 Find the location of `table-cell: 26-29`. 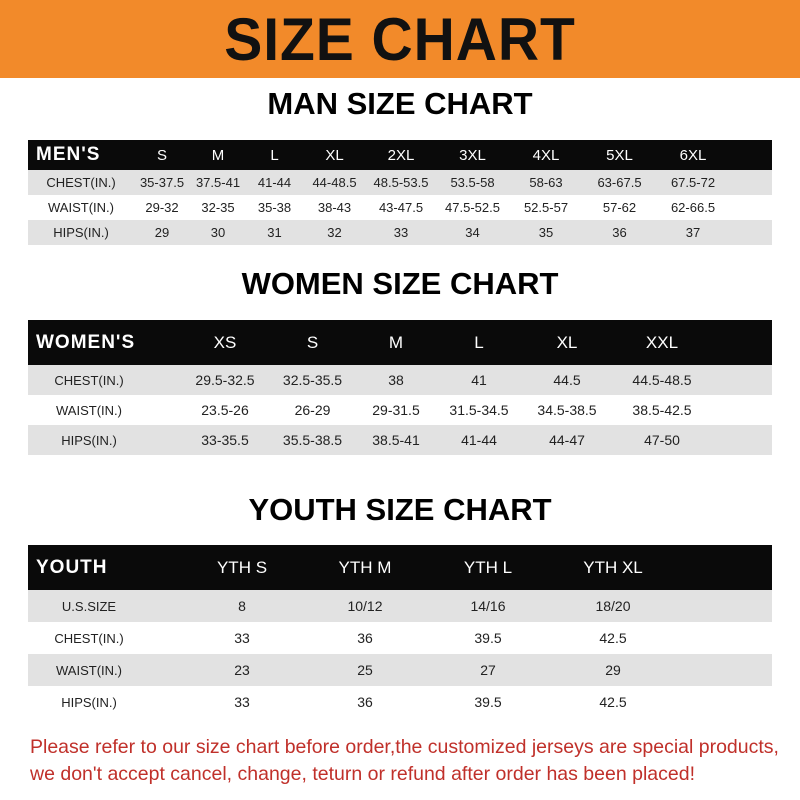

table-cell: 26-29 is located at coordinates (312, 410).